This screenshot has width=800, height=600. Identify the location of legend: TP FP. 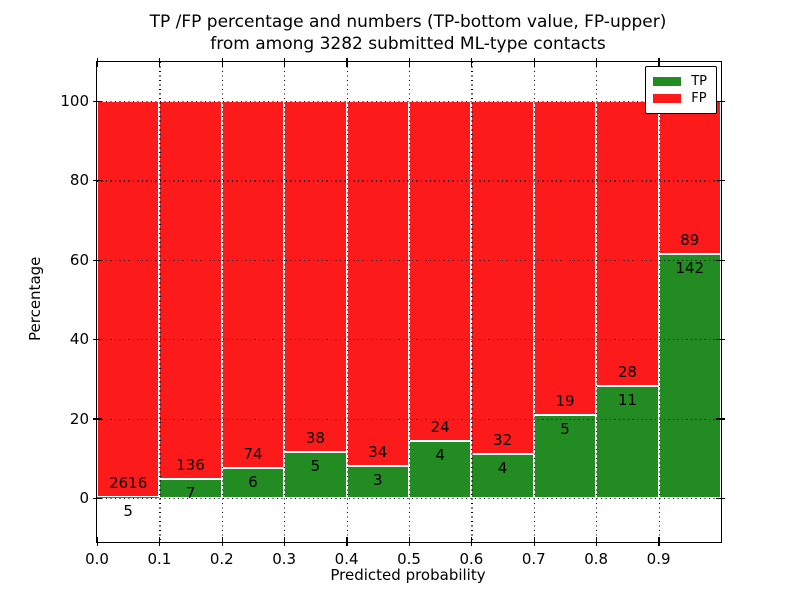
(681, 90).